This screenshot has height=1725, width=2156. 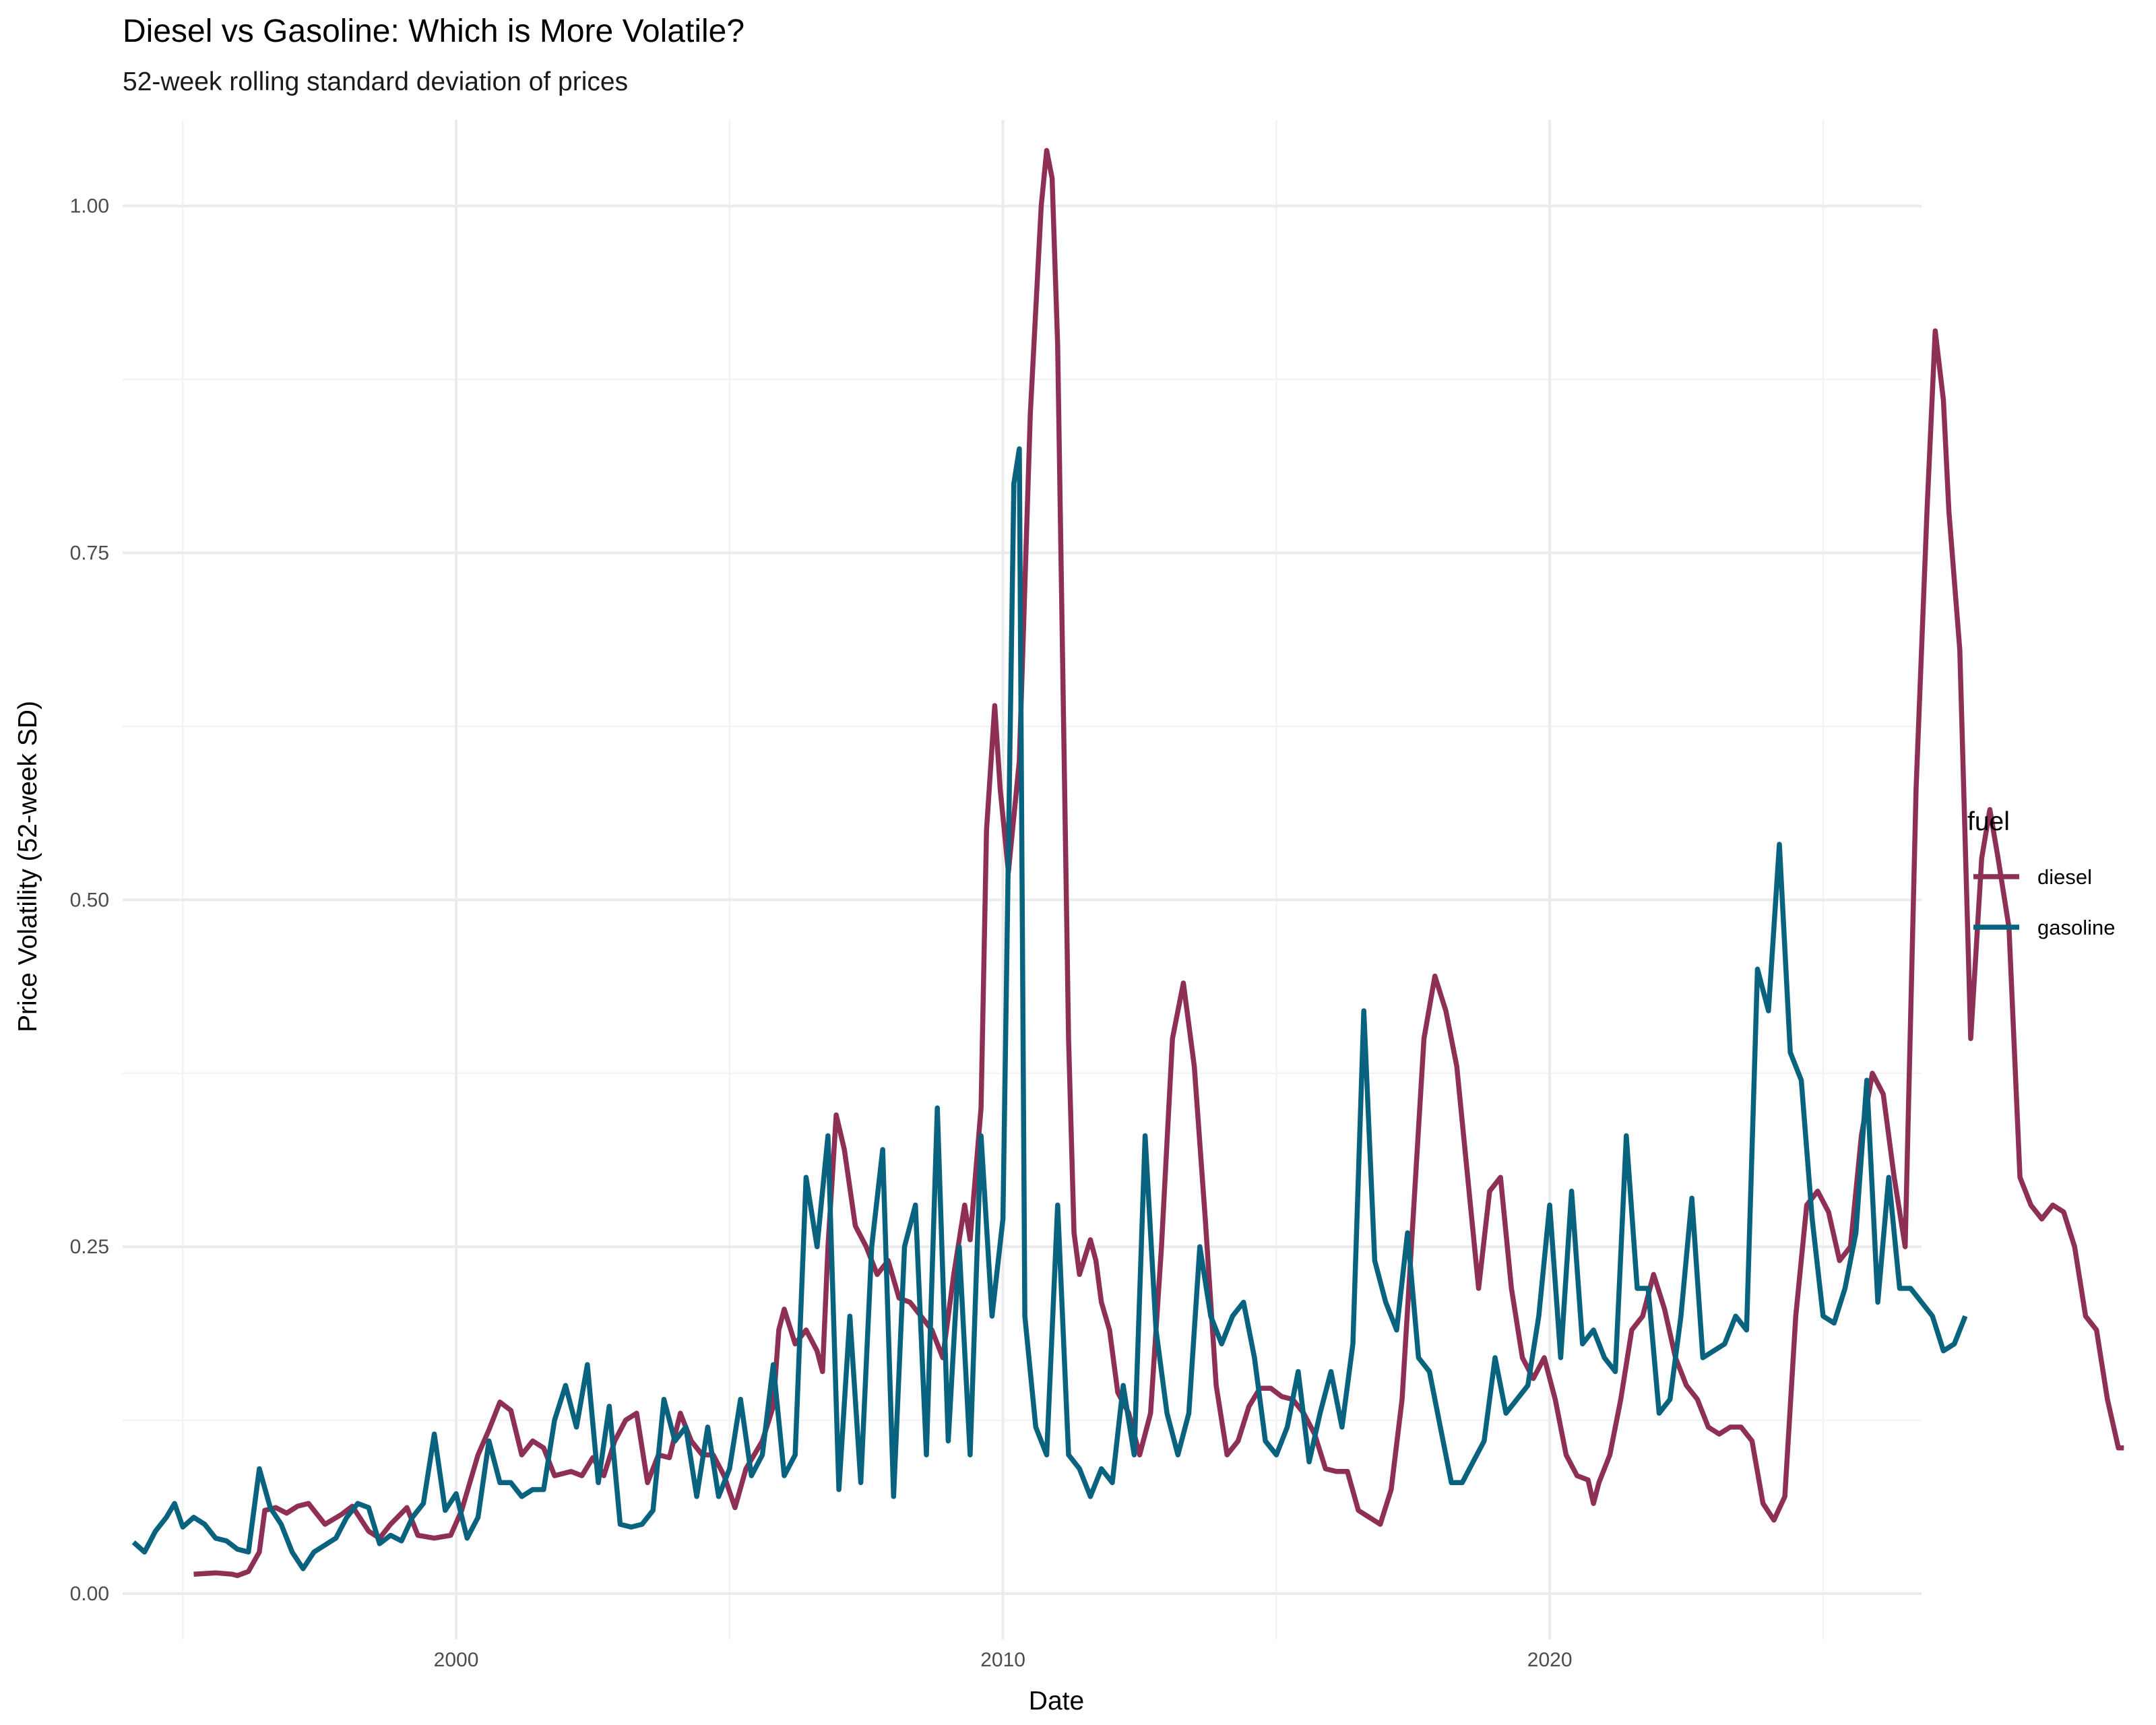 I want to click on legend-title: fuel, so click(x=1988, y=821).